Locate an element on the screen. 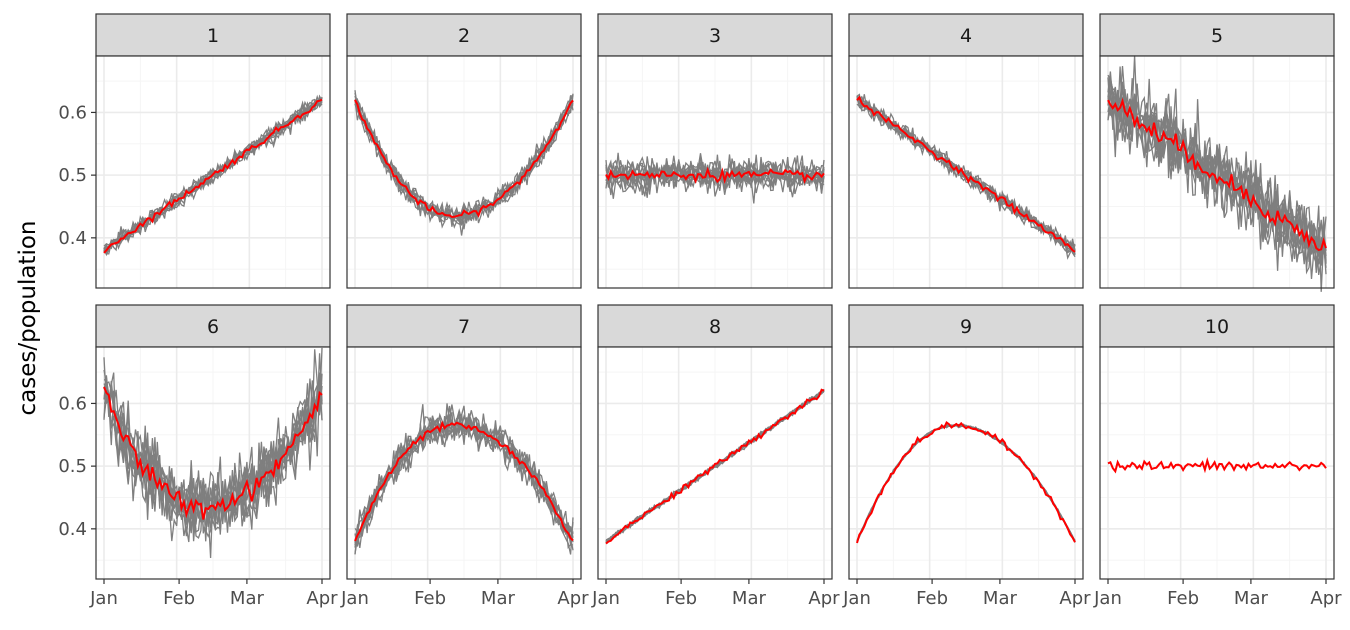  facet-panel-1: 1 0.4 0.5 0.6 is located at coordinates (194, 151).